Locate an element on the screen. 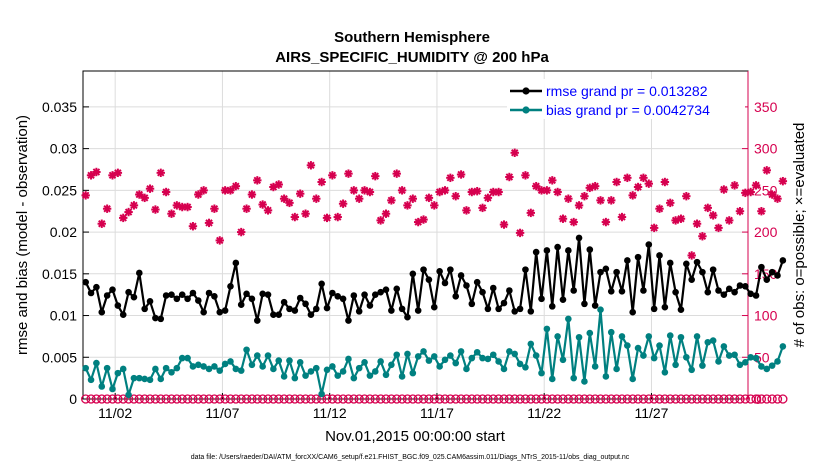  y2-tick-label: 350 is located at coordinates (766, 107).